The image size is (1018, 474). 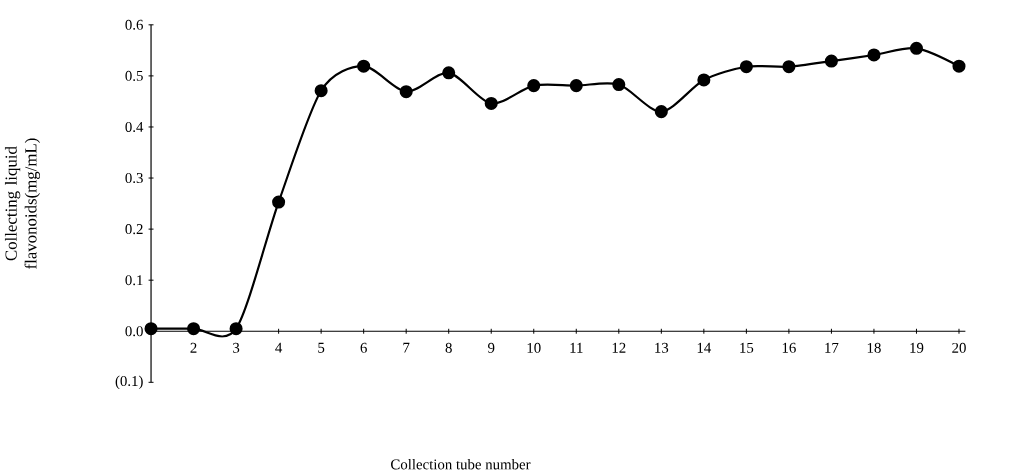 I want to click on x-tick-label: 10, so click(x=534, y=347).